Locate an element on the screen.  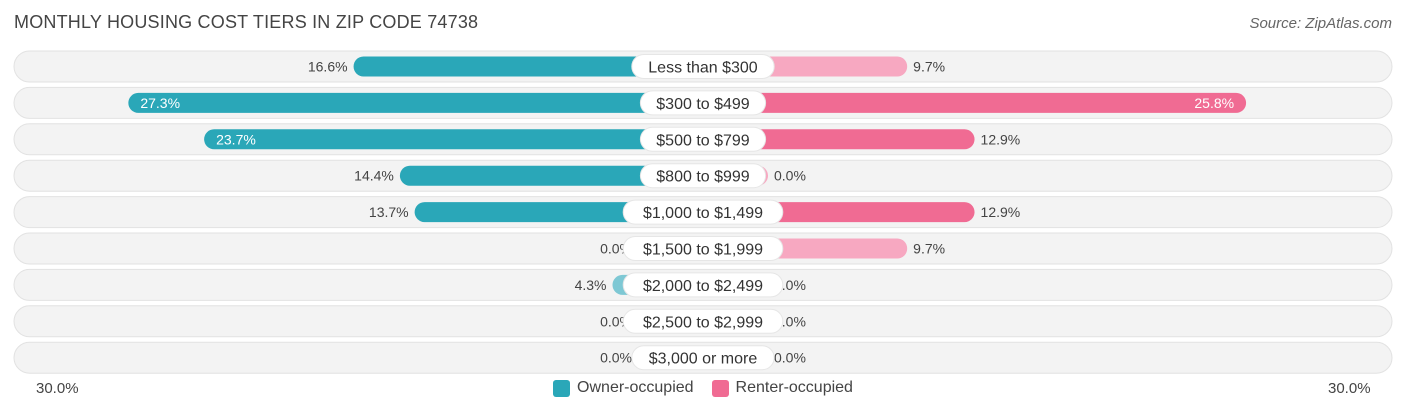
legend-swatch-renter is located at coordinates (720, 388).